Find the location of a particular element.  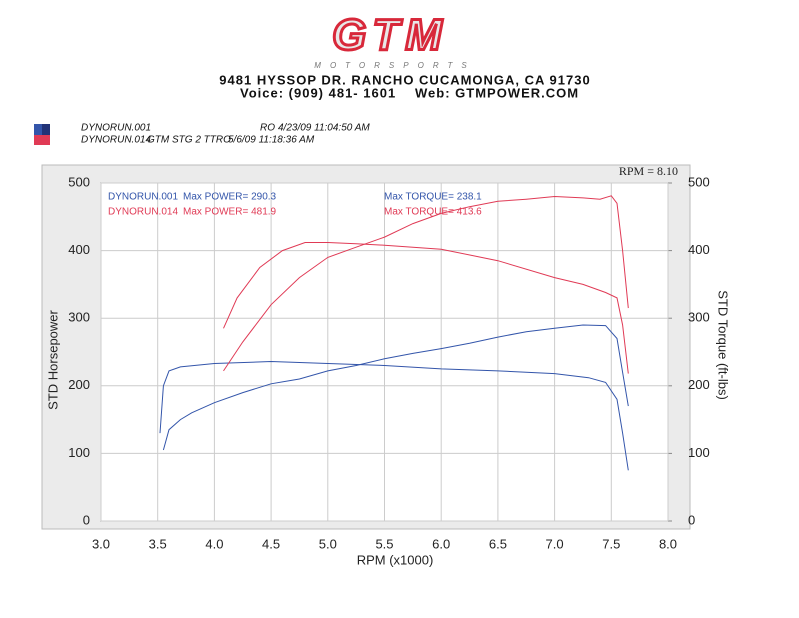

legend-torque: Max TORQUE= 238.1 is located at coordinates (433, 197).